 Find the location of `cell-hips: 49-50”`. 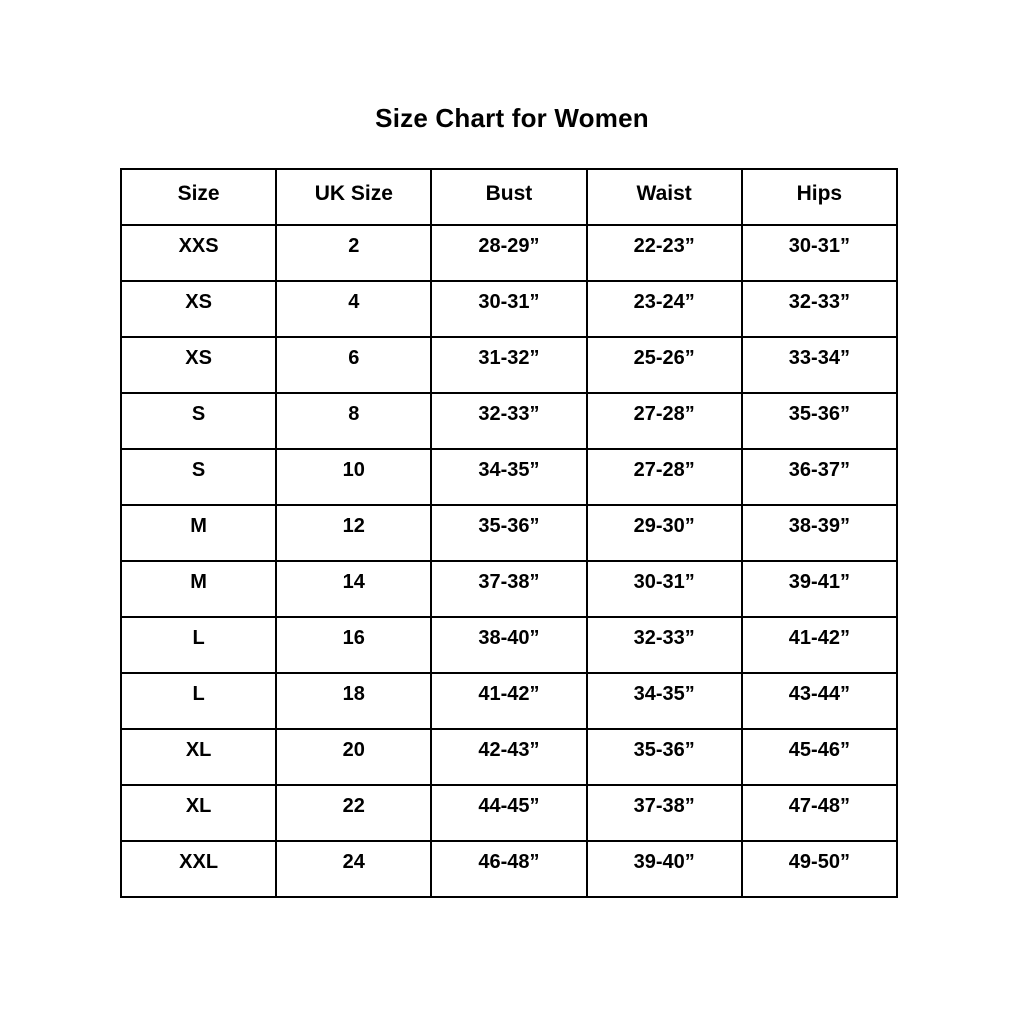

cell-hips: 49-50” is located at coordinates (819, 869).